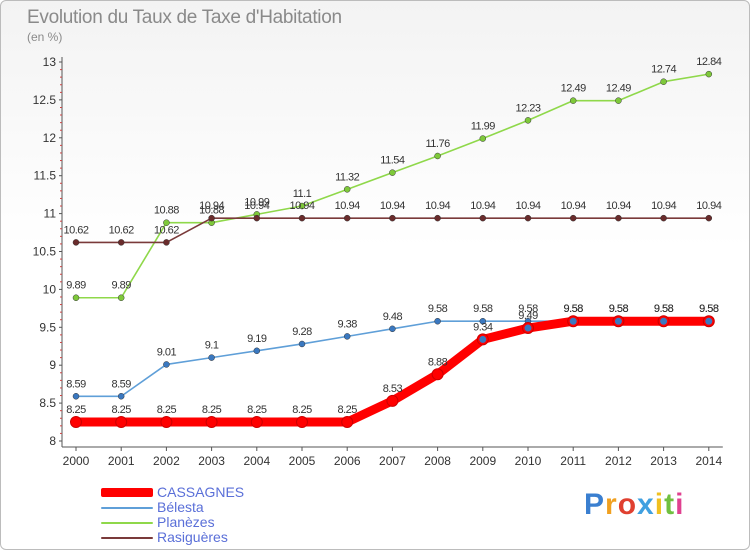 The height and width of the screenshot is (550, 750). I want to click on x-tick-label: 2001, so click(121, 461).